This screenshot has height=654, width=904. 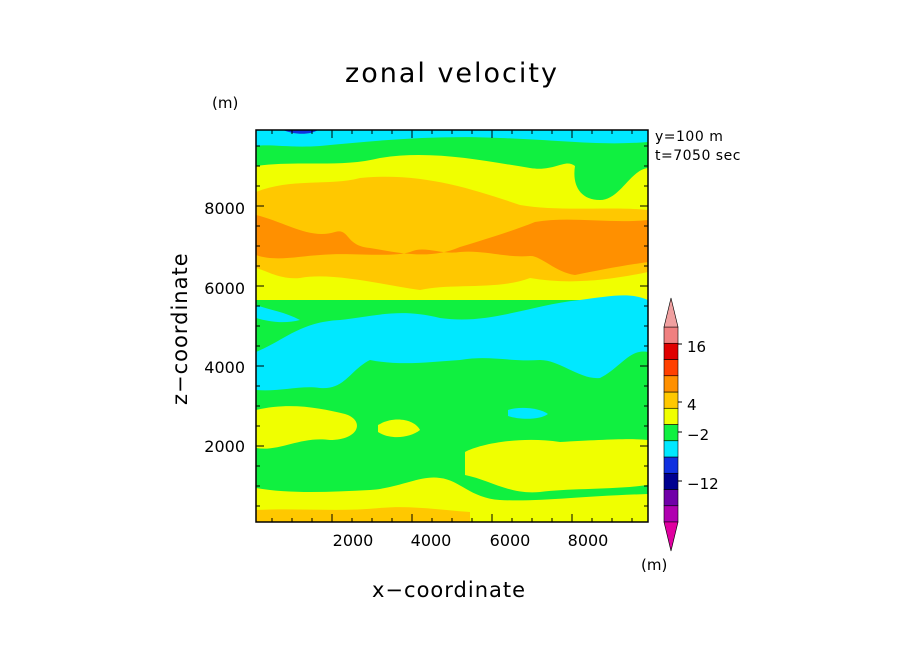 I want to click on x-axis-label: x−coordinate, so click(x=449, y=590).